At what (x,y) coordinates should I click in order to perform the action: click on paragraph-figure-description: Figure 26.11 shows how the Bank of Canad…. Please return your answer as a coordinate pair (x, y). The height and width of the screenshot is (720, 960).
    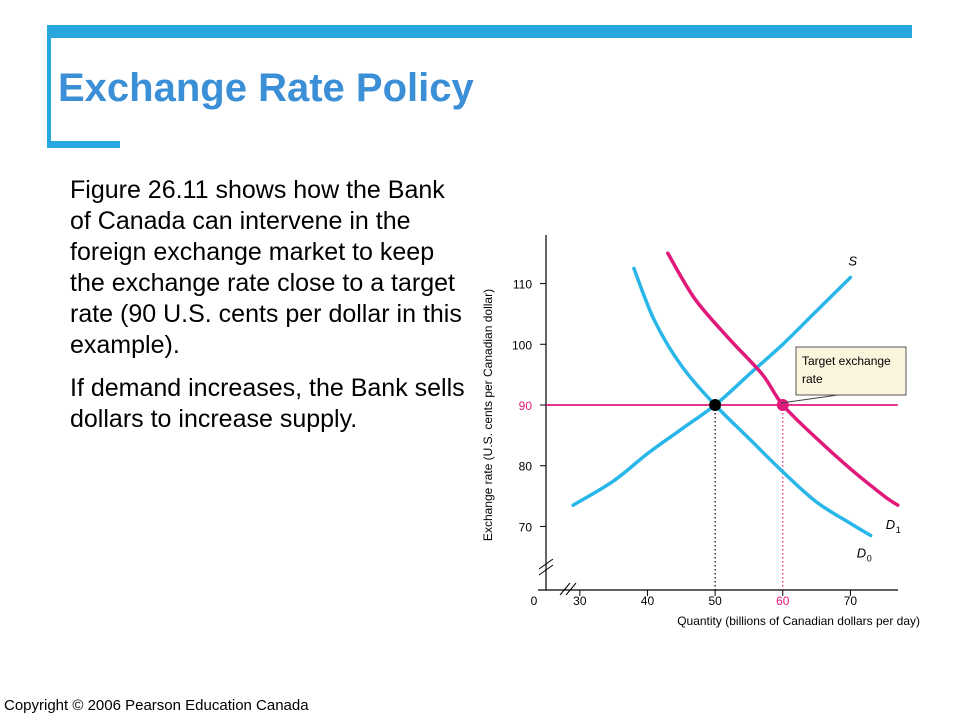
    Looking at the image, I should click on (266, 267).